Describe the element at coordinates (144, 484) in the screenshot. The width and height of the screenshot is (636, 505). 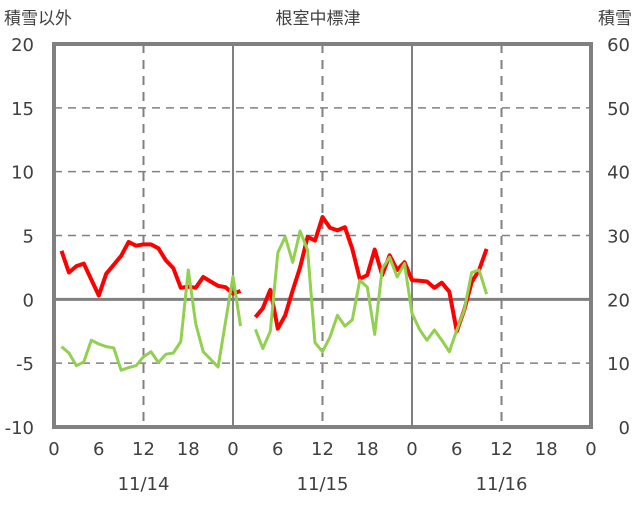
I see `date-label: 11/14` at that location.